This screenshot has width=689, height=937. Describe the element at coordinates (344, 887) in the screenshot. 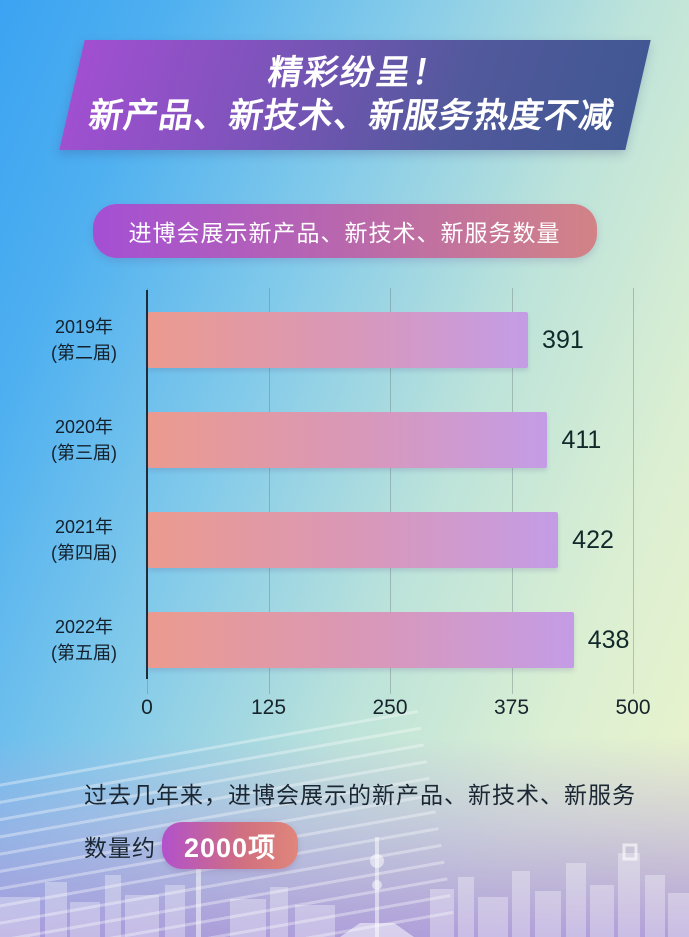

I see `city-skyline-icon` at that location.